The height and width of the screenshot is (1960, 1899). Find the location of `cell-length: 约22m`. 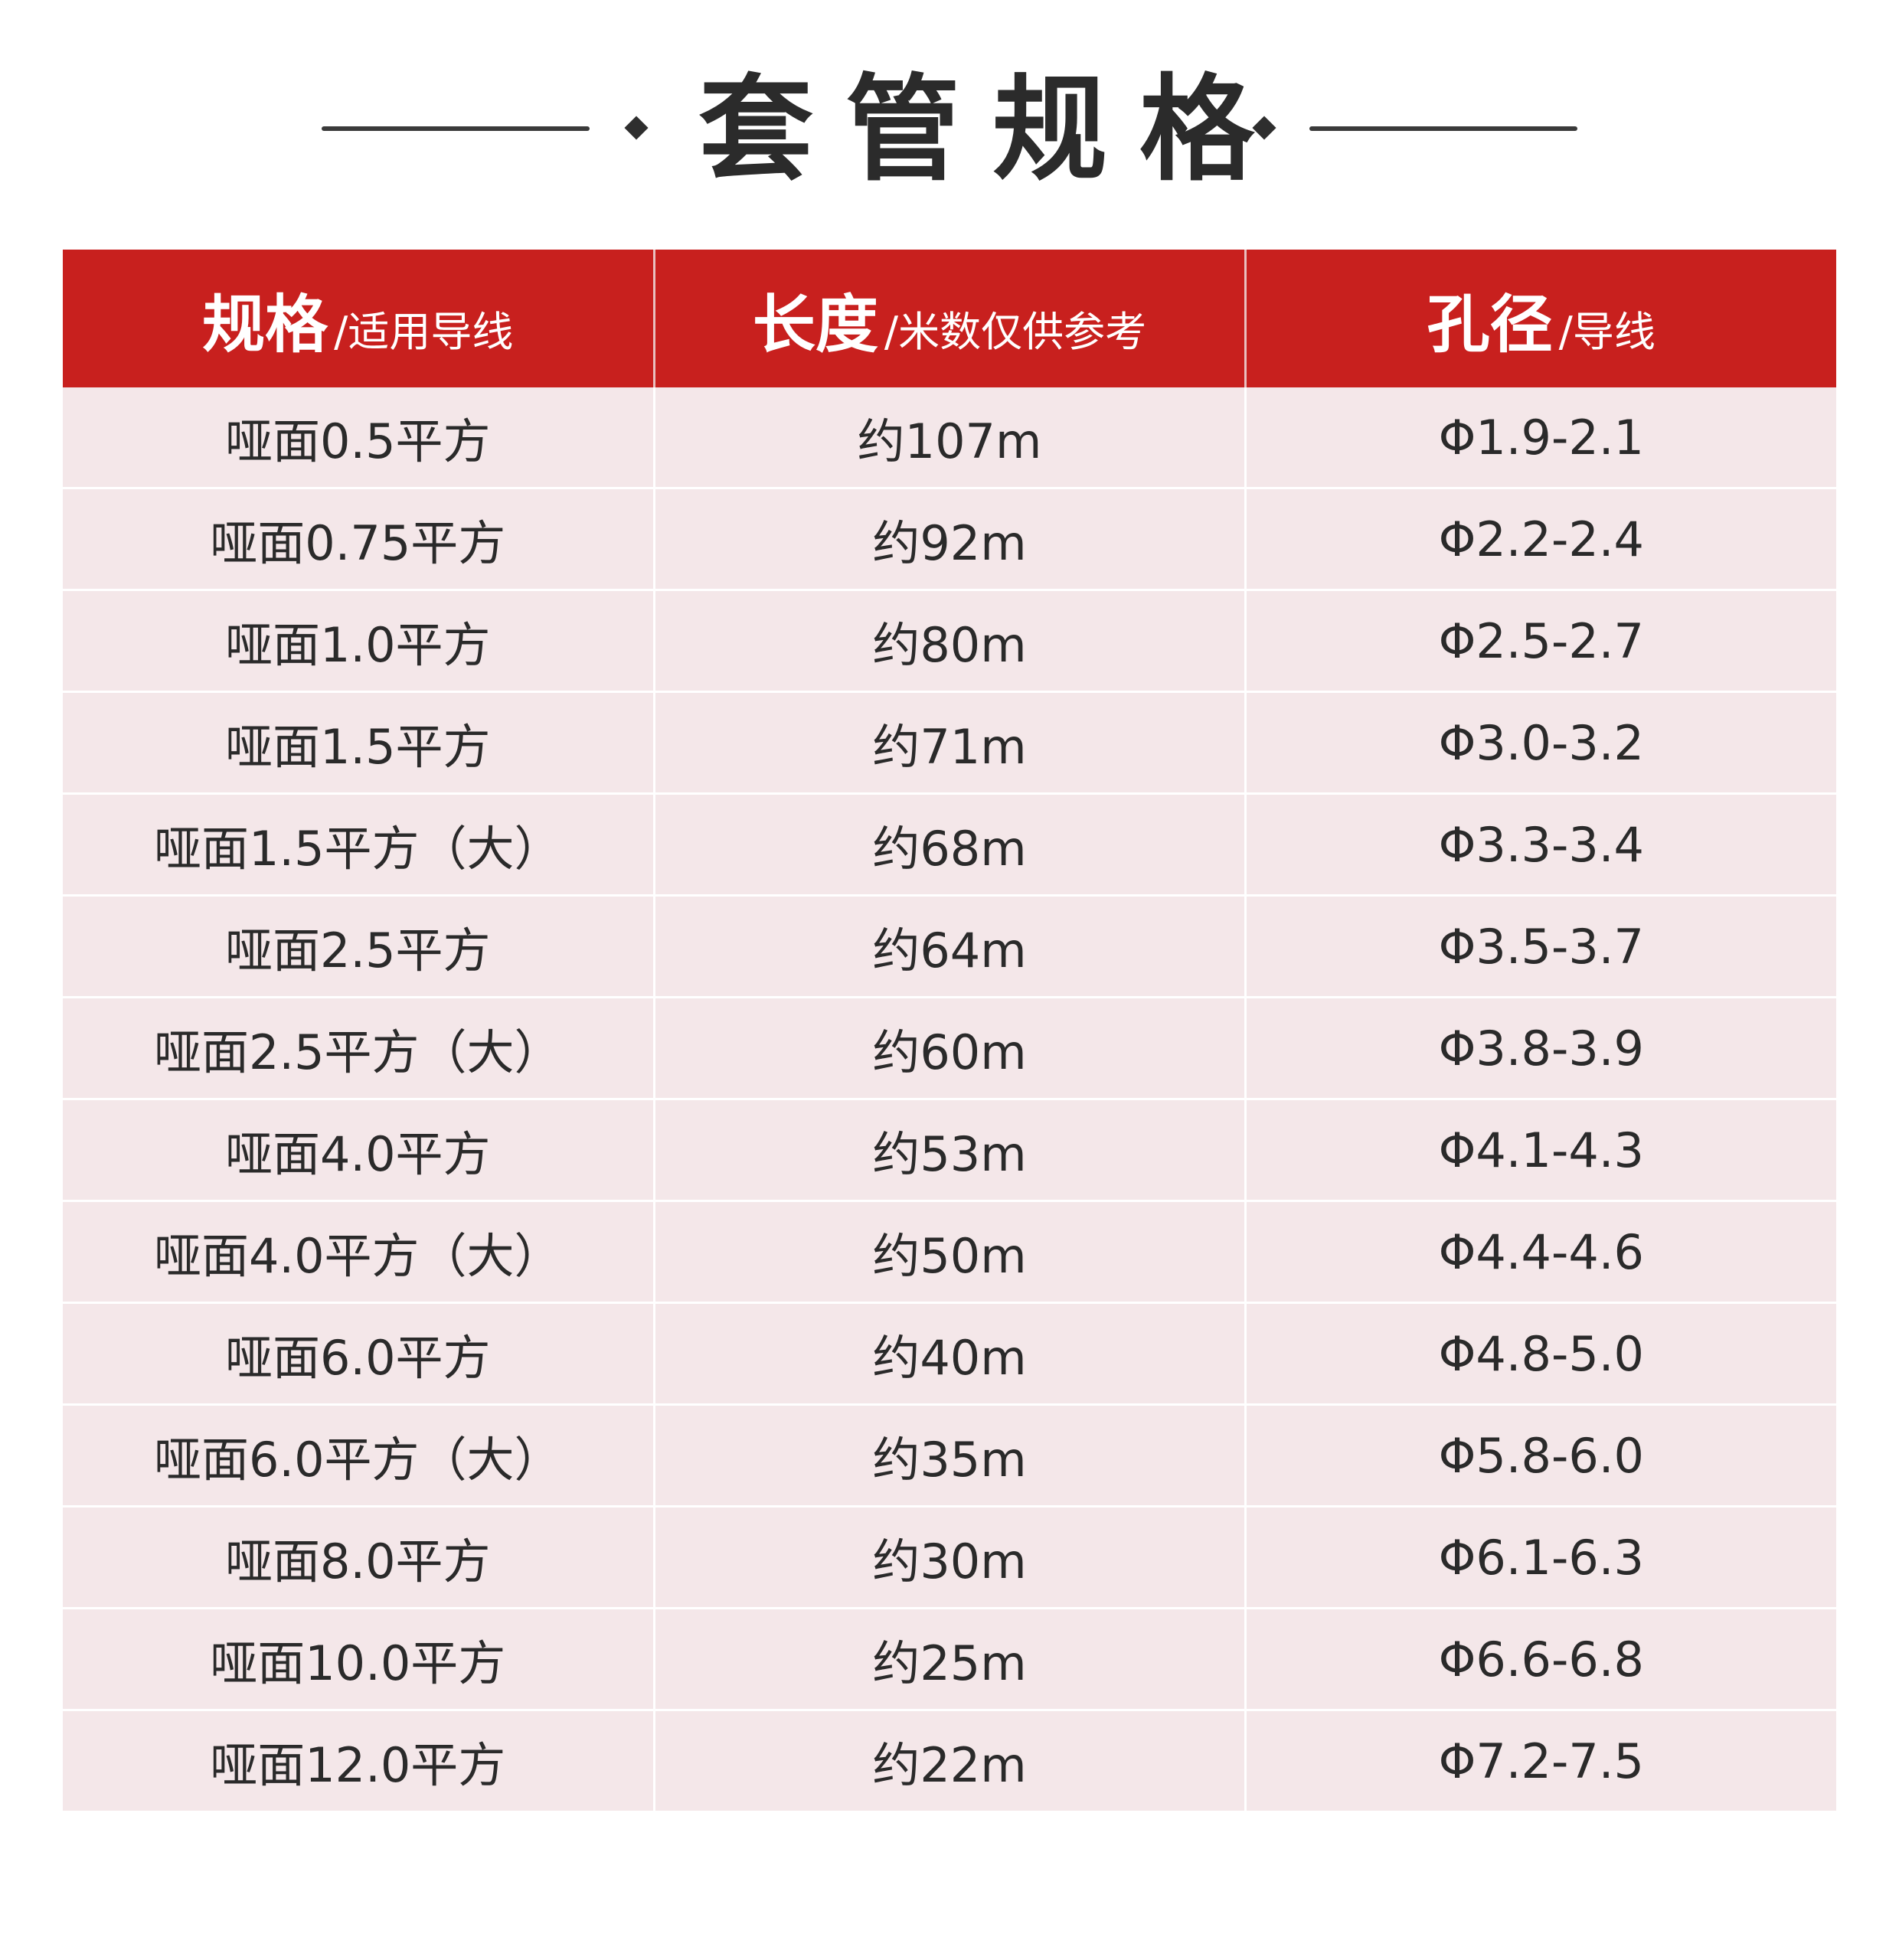

cell-length: 约22m is located at coordinates (951, 1760).